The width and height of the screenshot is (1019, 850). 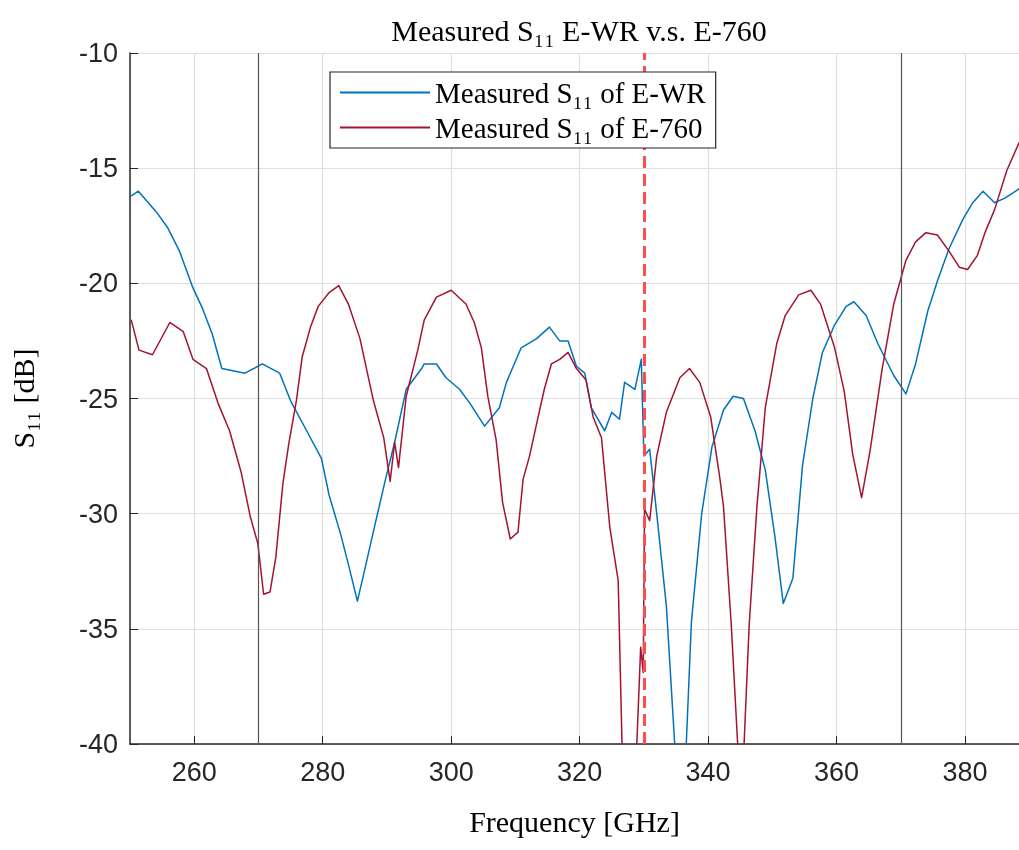 I want to click on y-axis-title: S₁₁ [dB], so click(x=23, y=398).